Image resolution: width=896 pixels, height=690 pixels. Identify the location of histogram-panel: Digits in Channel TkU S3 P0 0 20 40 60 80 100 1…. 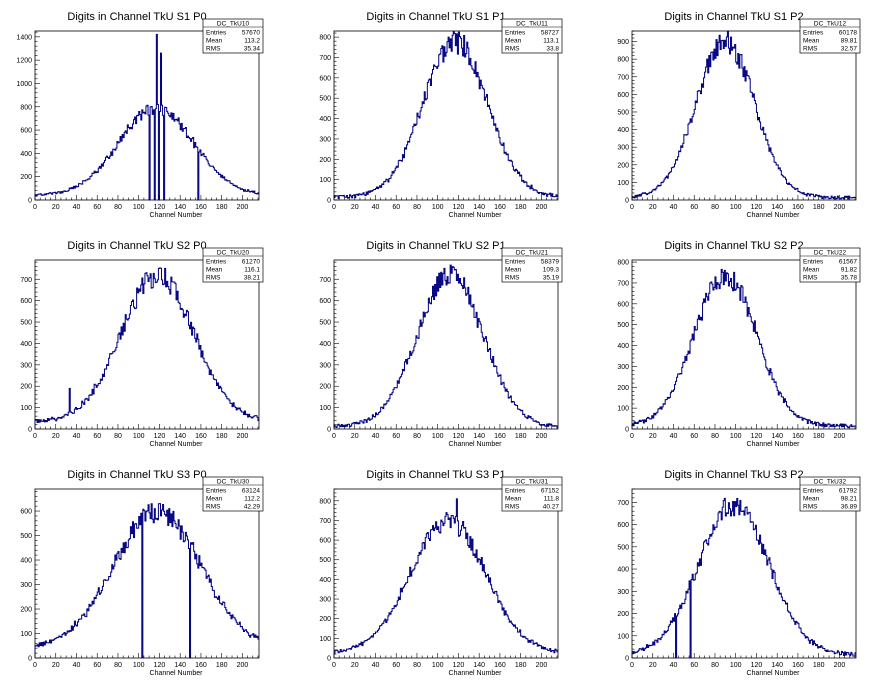
(142, 573).